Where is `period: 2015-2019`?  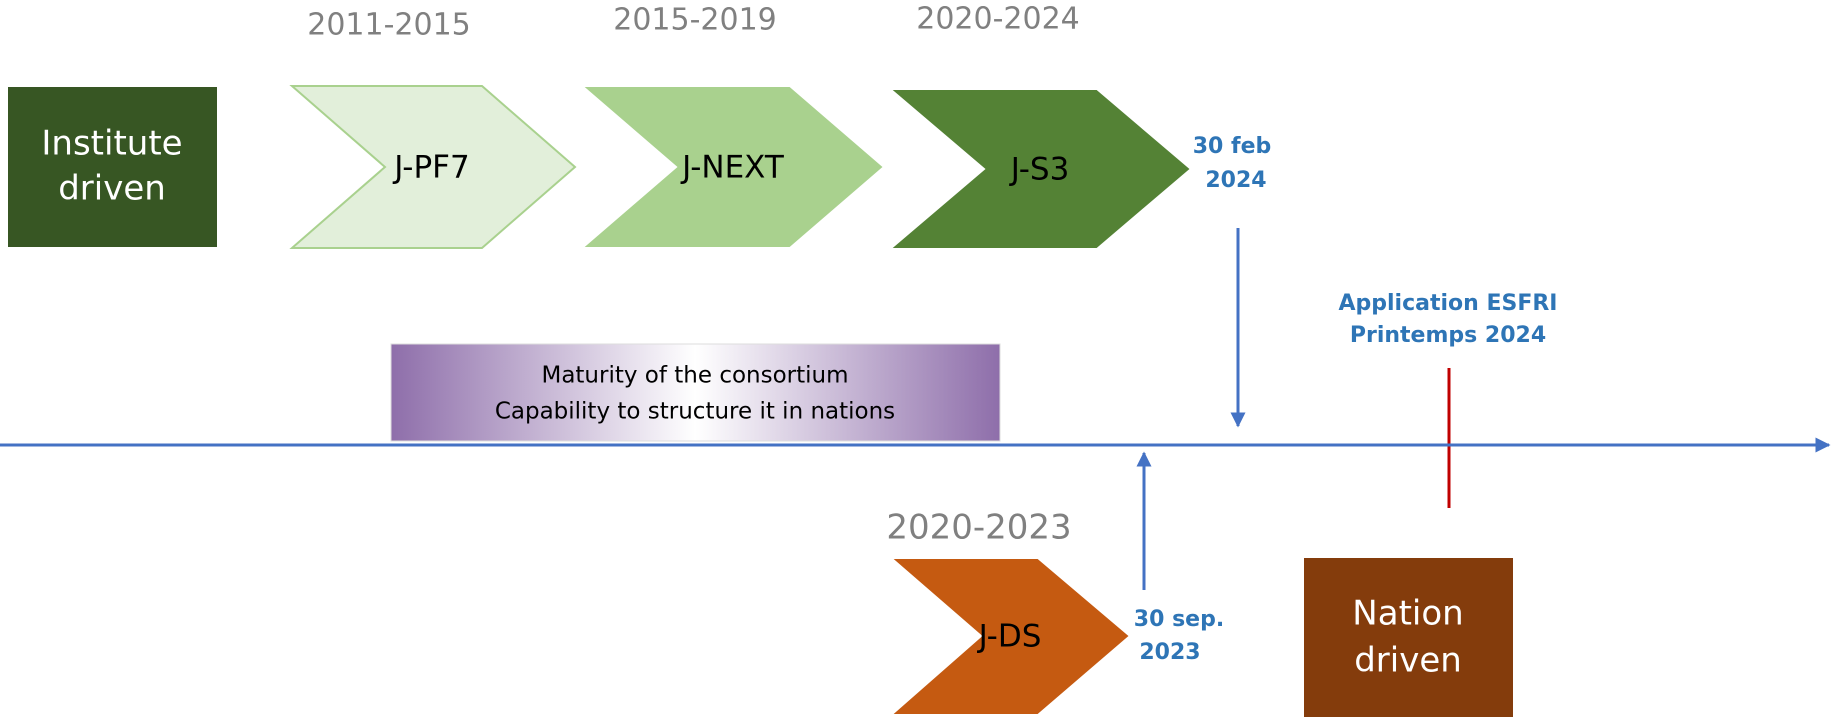 period: 2015-2019 is located at coordinates (695, 20).